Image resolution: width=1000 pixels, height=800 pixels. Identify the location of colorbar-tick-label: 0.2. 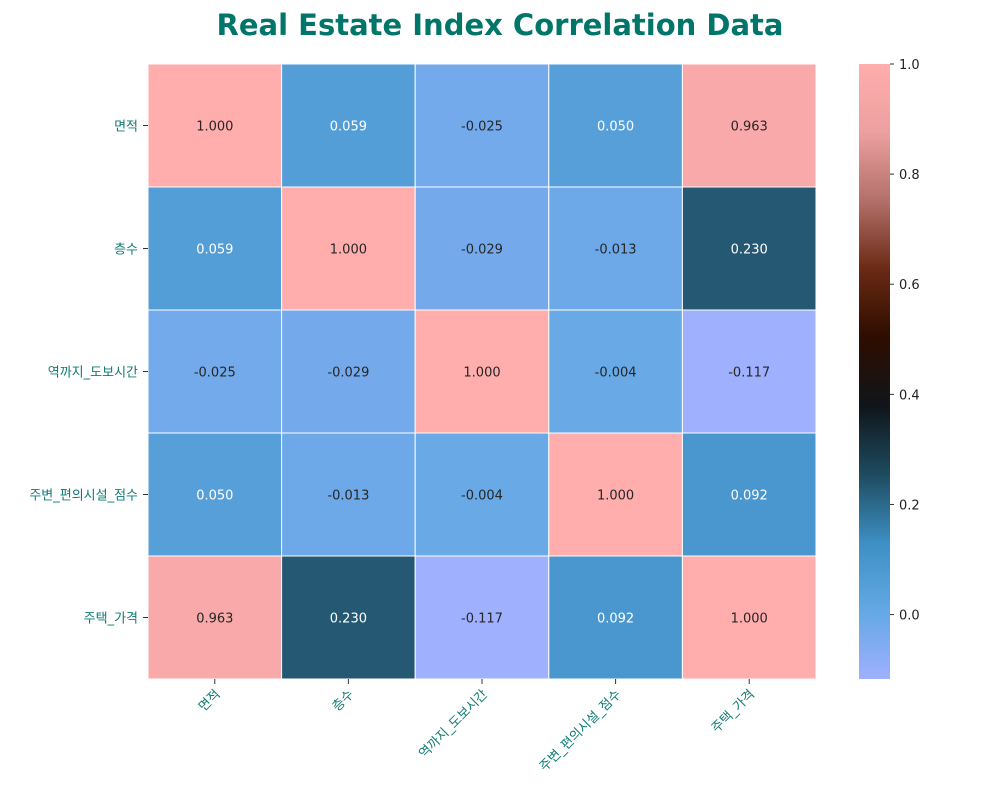
(909, 505).